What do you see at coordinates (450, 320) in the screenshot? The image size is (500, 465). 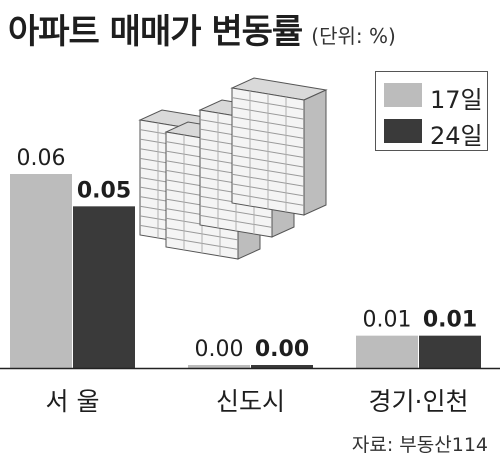 I see `value-label-24-2: 0.01` at bounding box center [450, 320].